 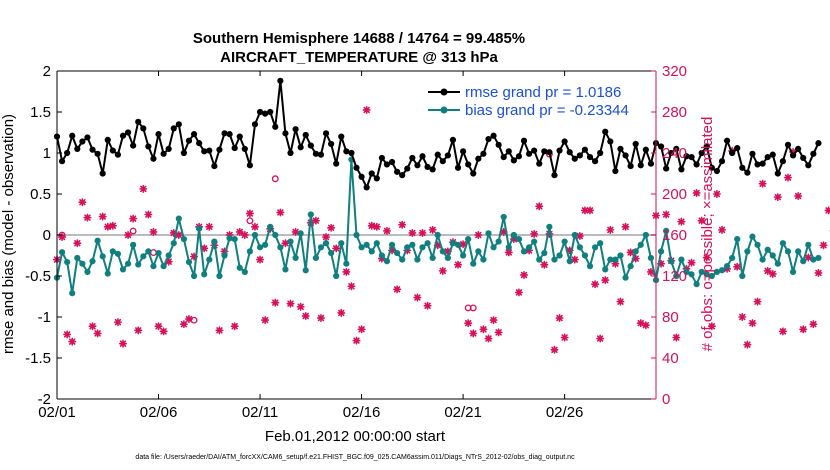 What do you see at coordinates (674, 112) in the screenshot?
I see `y2-tick-label: 280` at bounding box center [674, 112].